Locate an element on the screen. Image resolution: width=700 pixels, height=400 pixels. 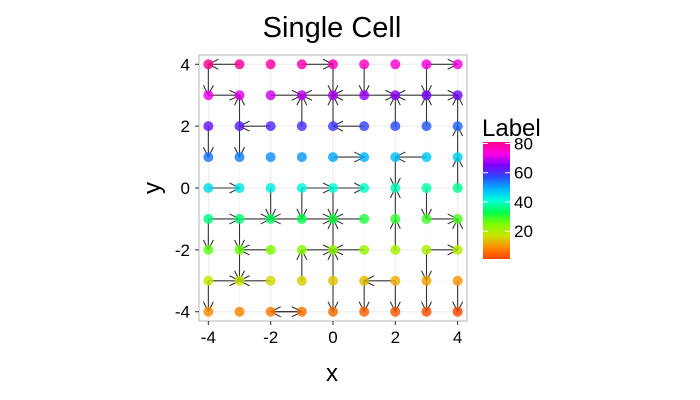
legend-ticks: 20 40 60 80 is located at coordinates (508, 187).